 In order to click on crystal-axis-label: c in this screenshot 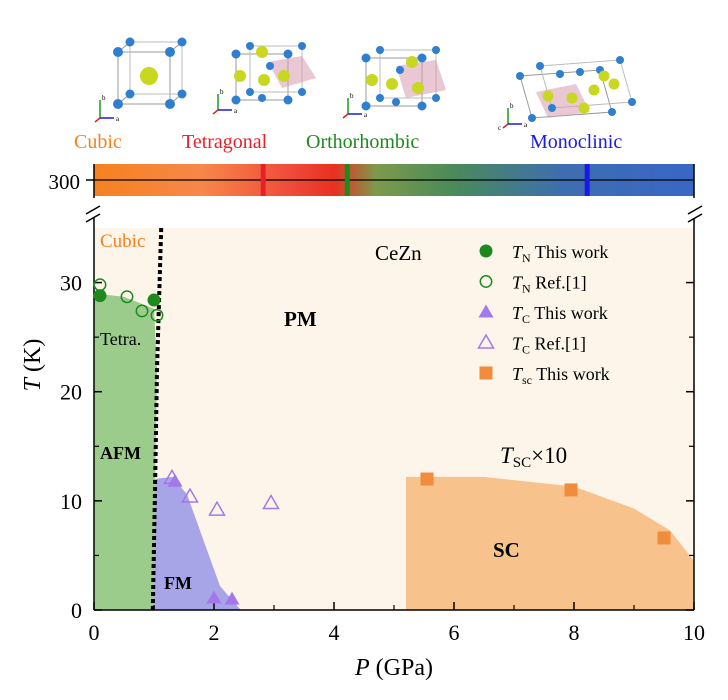, I will do `click(499, 128)`.